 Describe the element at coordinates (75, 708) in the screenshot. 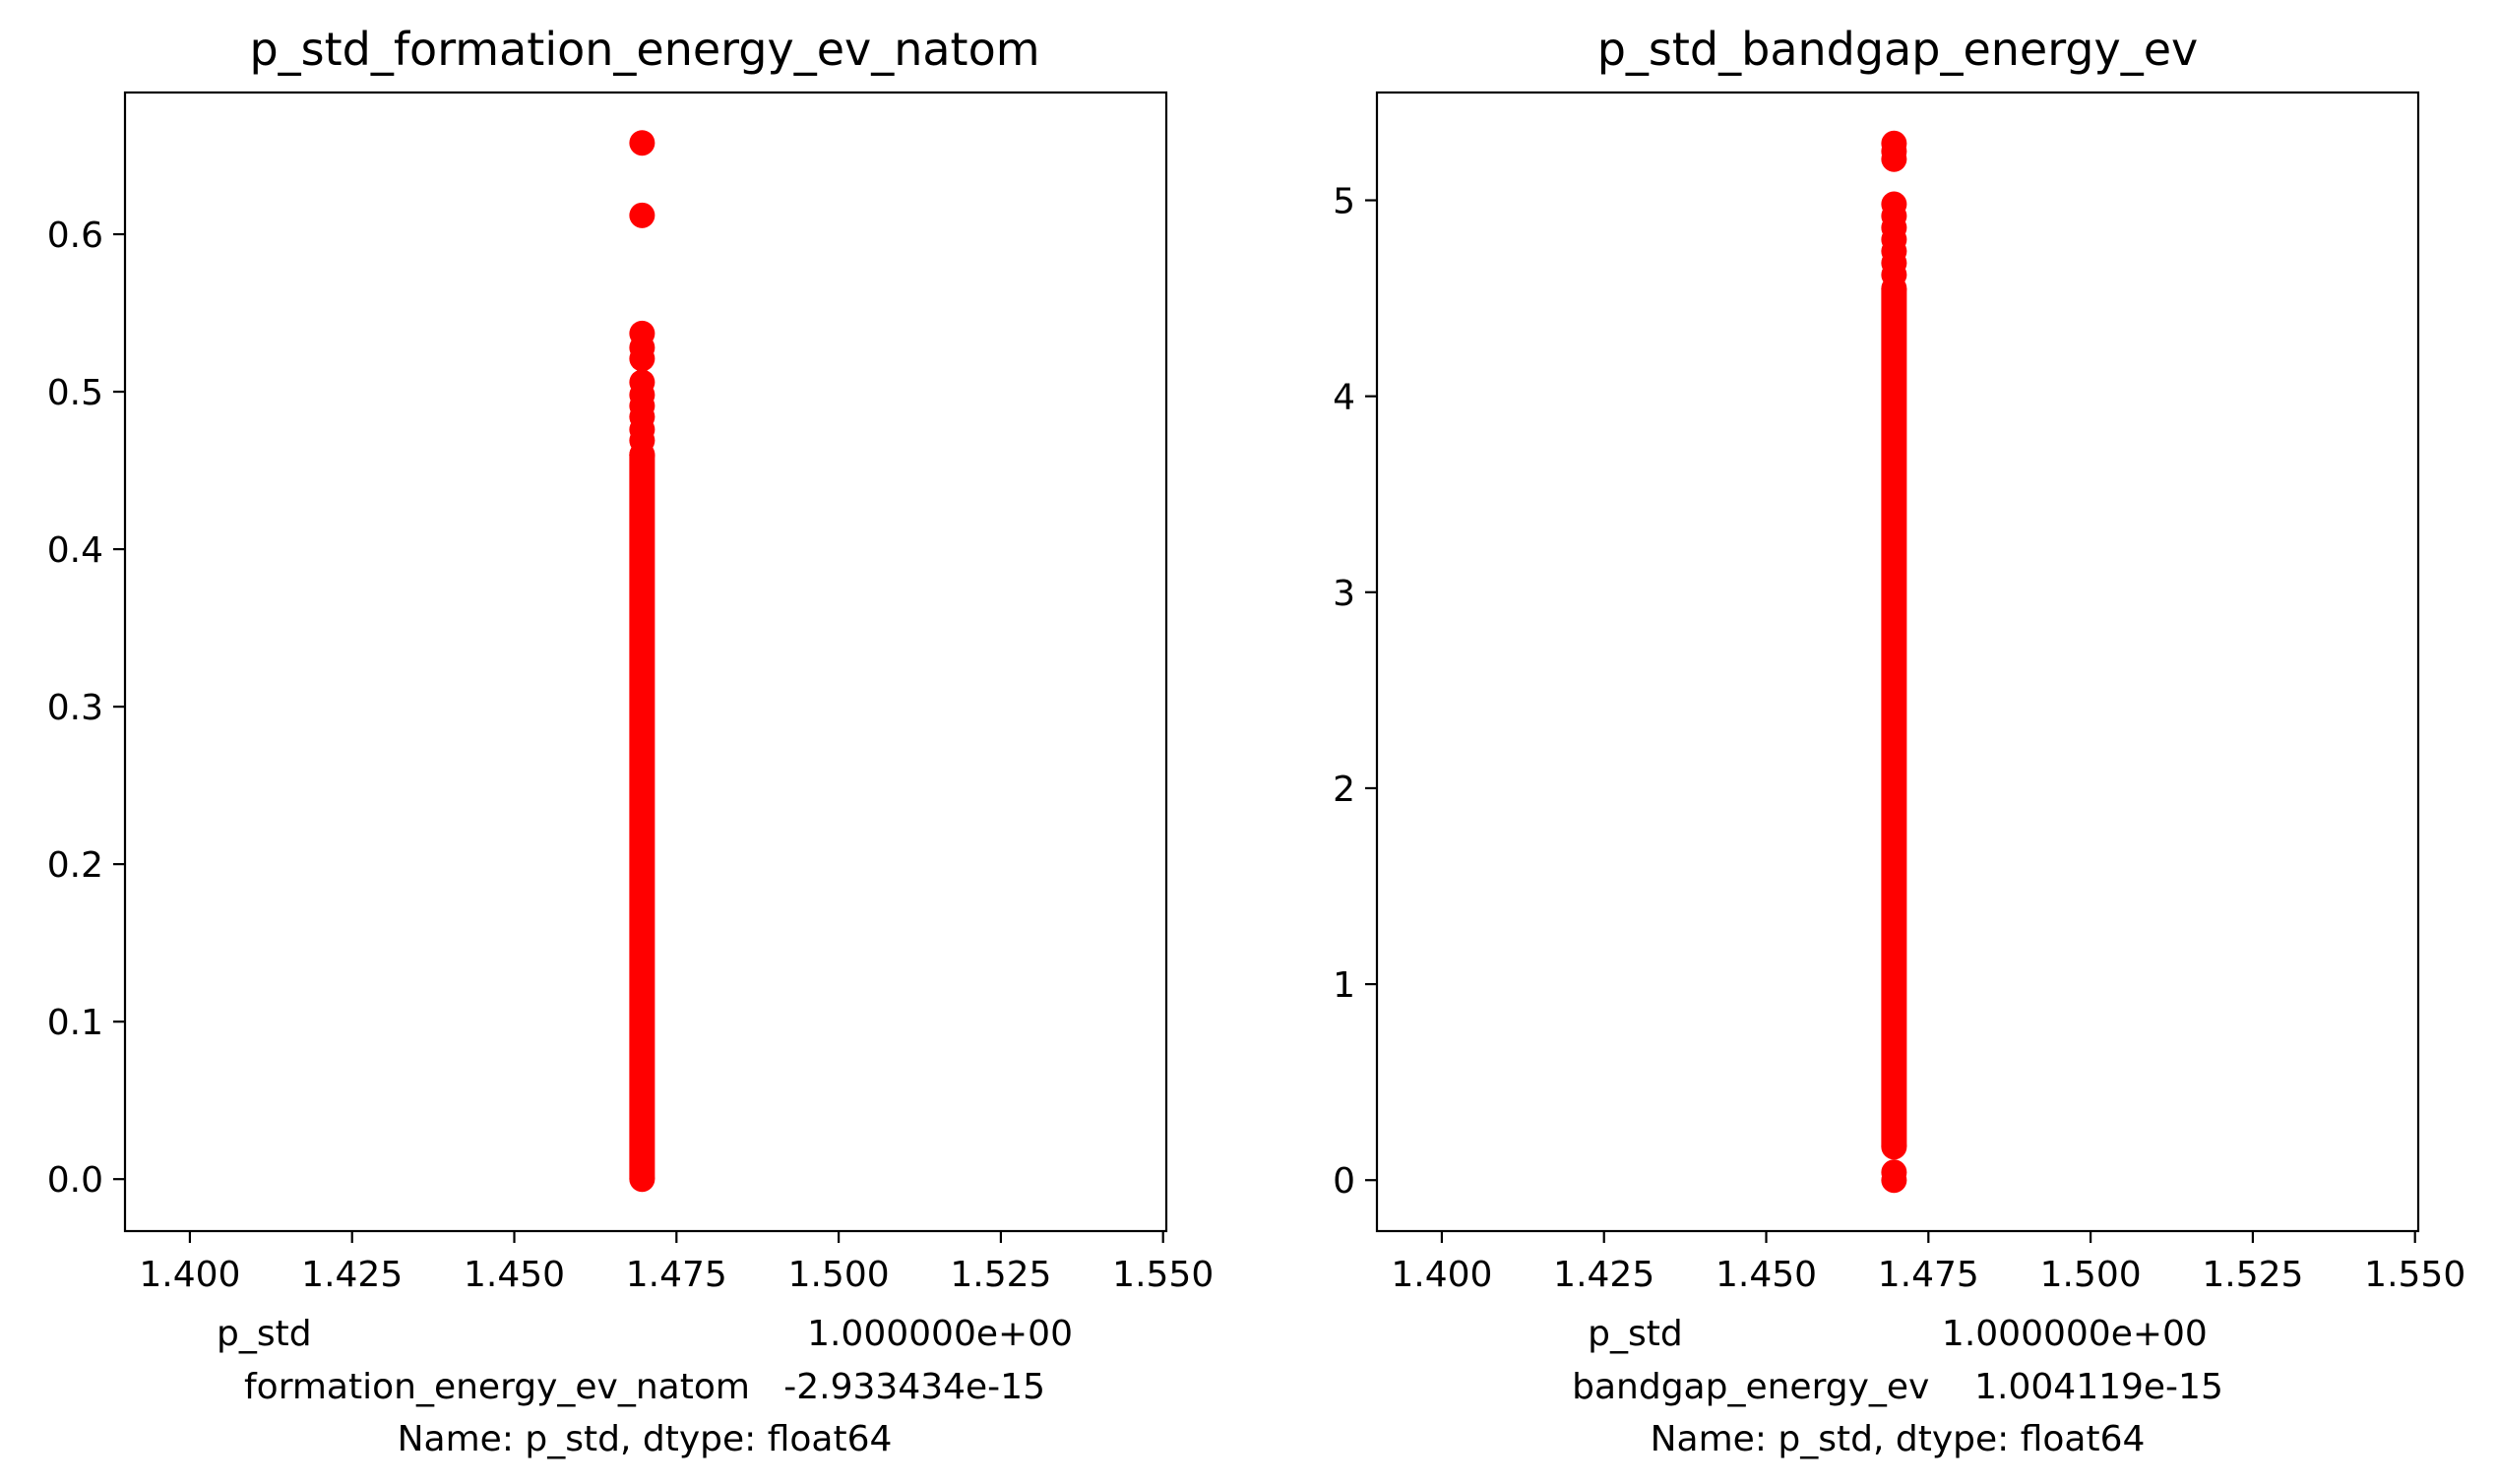

I see `y-tick-label: 0.3` at that location.